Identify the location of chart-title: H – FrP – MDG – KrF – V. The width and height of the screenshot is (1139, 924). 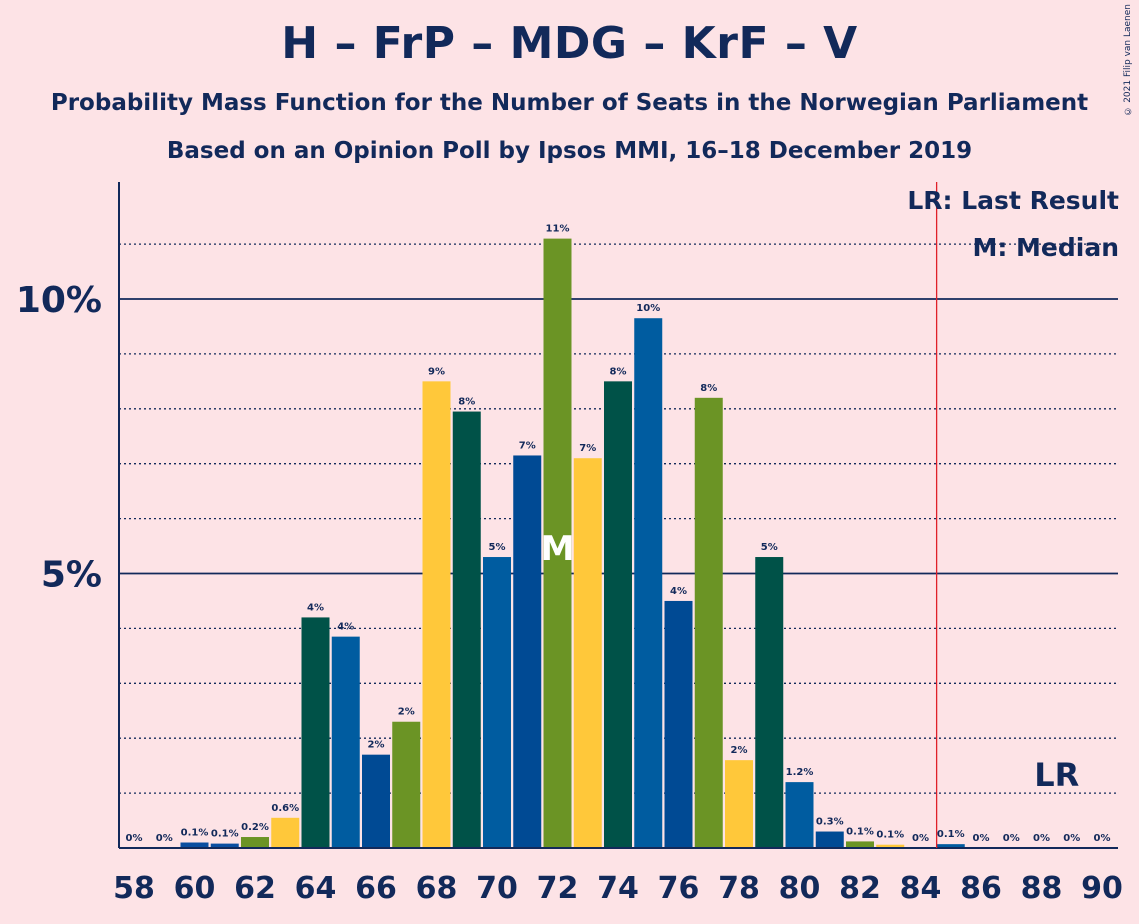
(569, 43).